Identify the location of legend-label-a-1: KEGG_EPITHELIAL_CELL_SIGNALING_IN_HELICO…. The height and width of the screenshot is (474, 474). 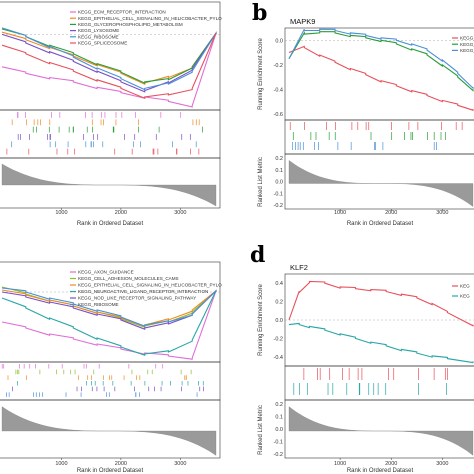
(150, 18).